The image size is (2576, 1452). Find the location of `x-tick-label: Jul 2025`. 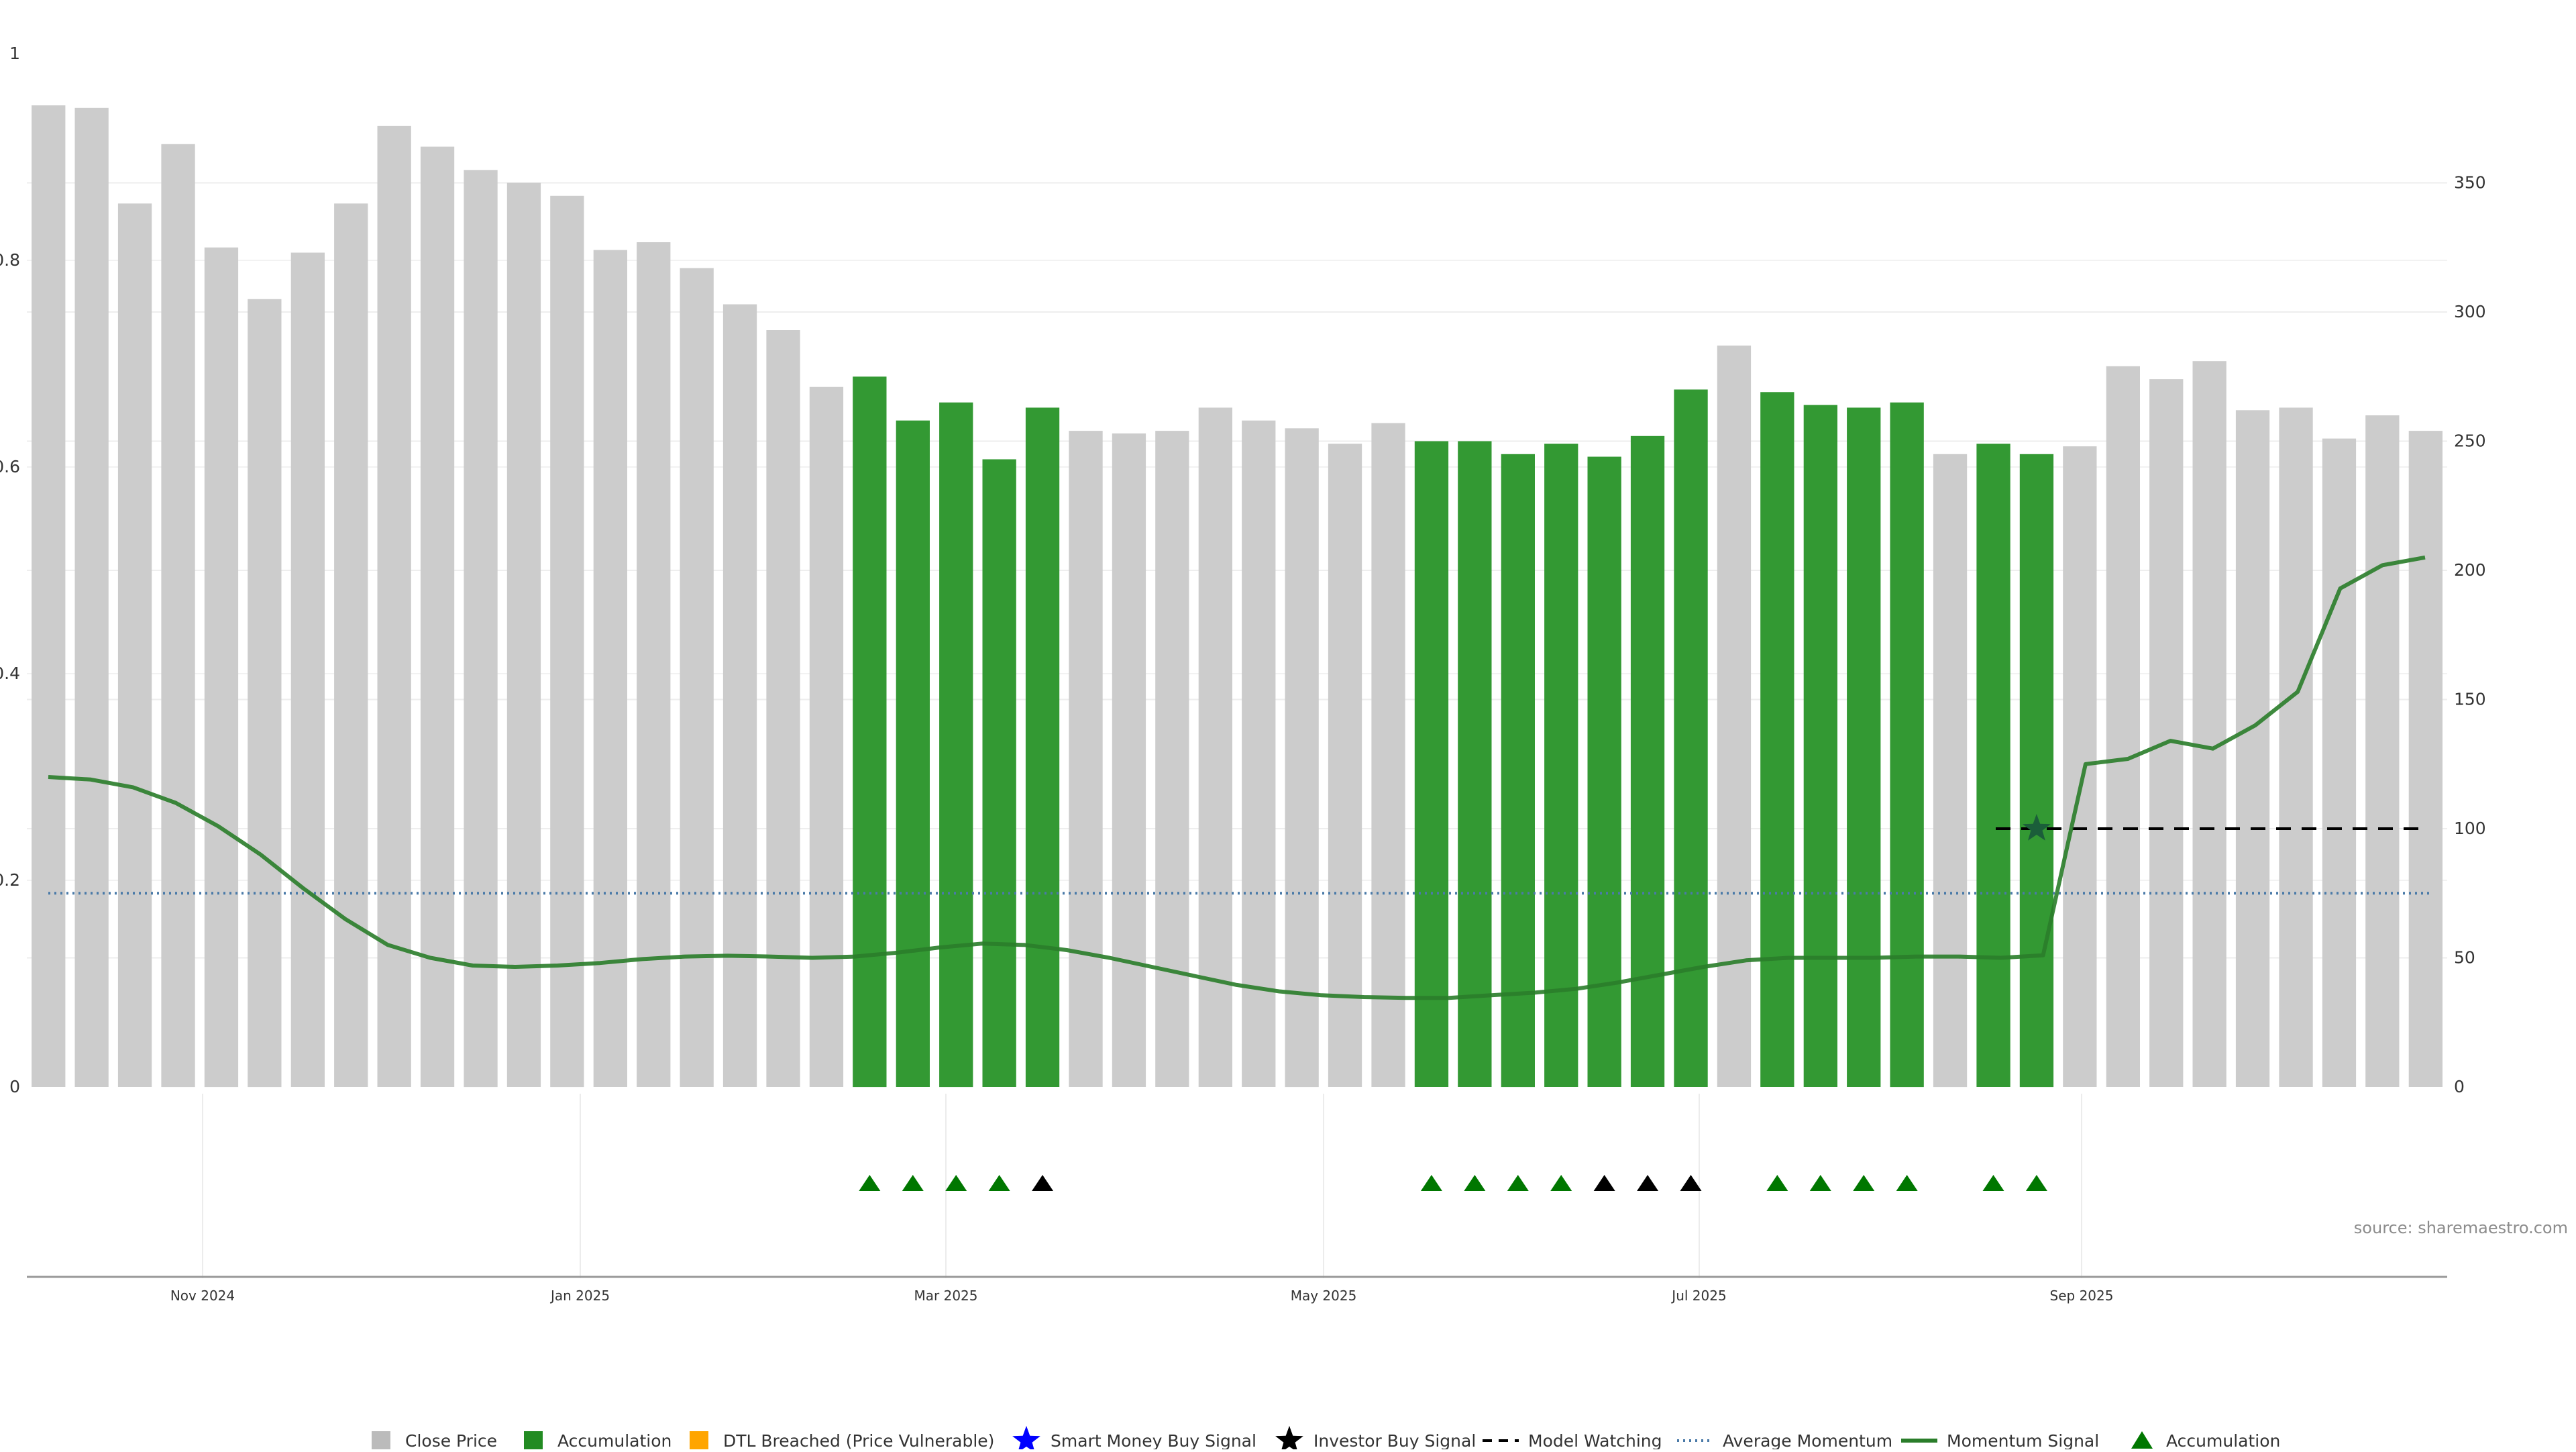

x-tick-label: Jul 2025 is located at coordinates (1698, 1296).